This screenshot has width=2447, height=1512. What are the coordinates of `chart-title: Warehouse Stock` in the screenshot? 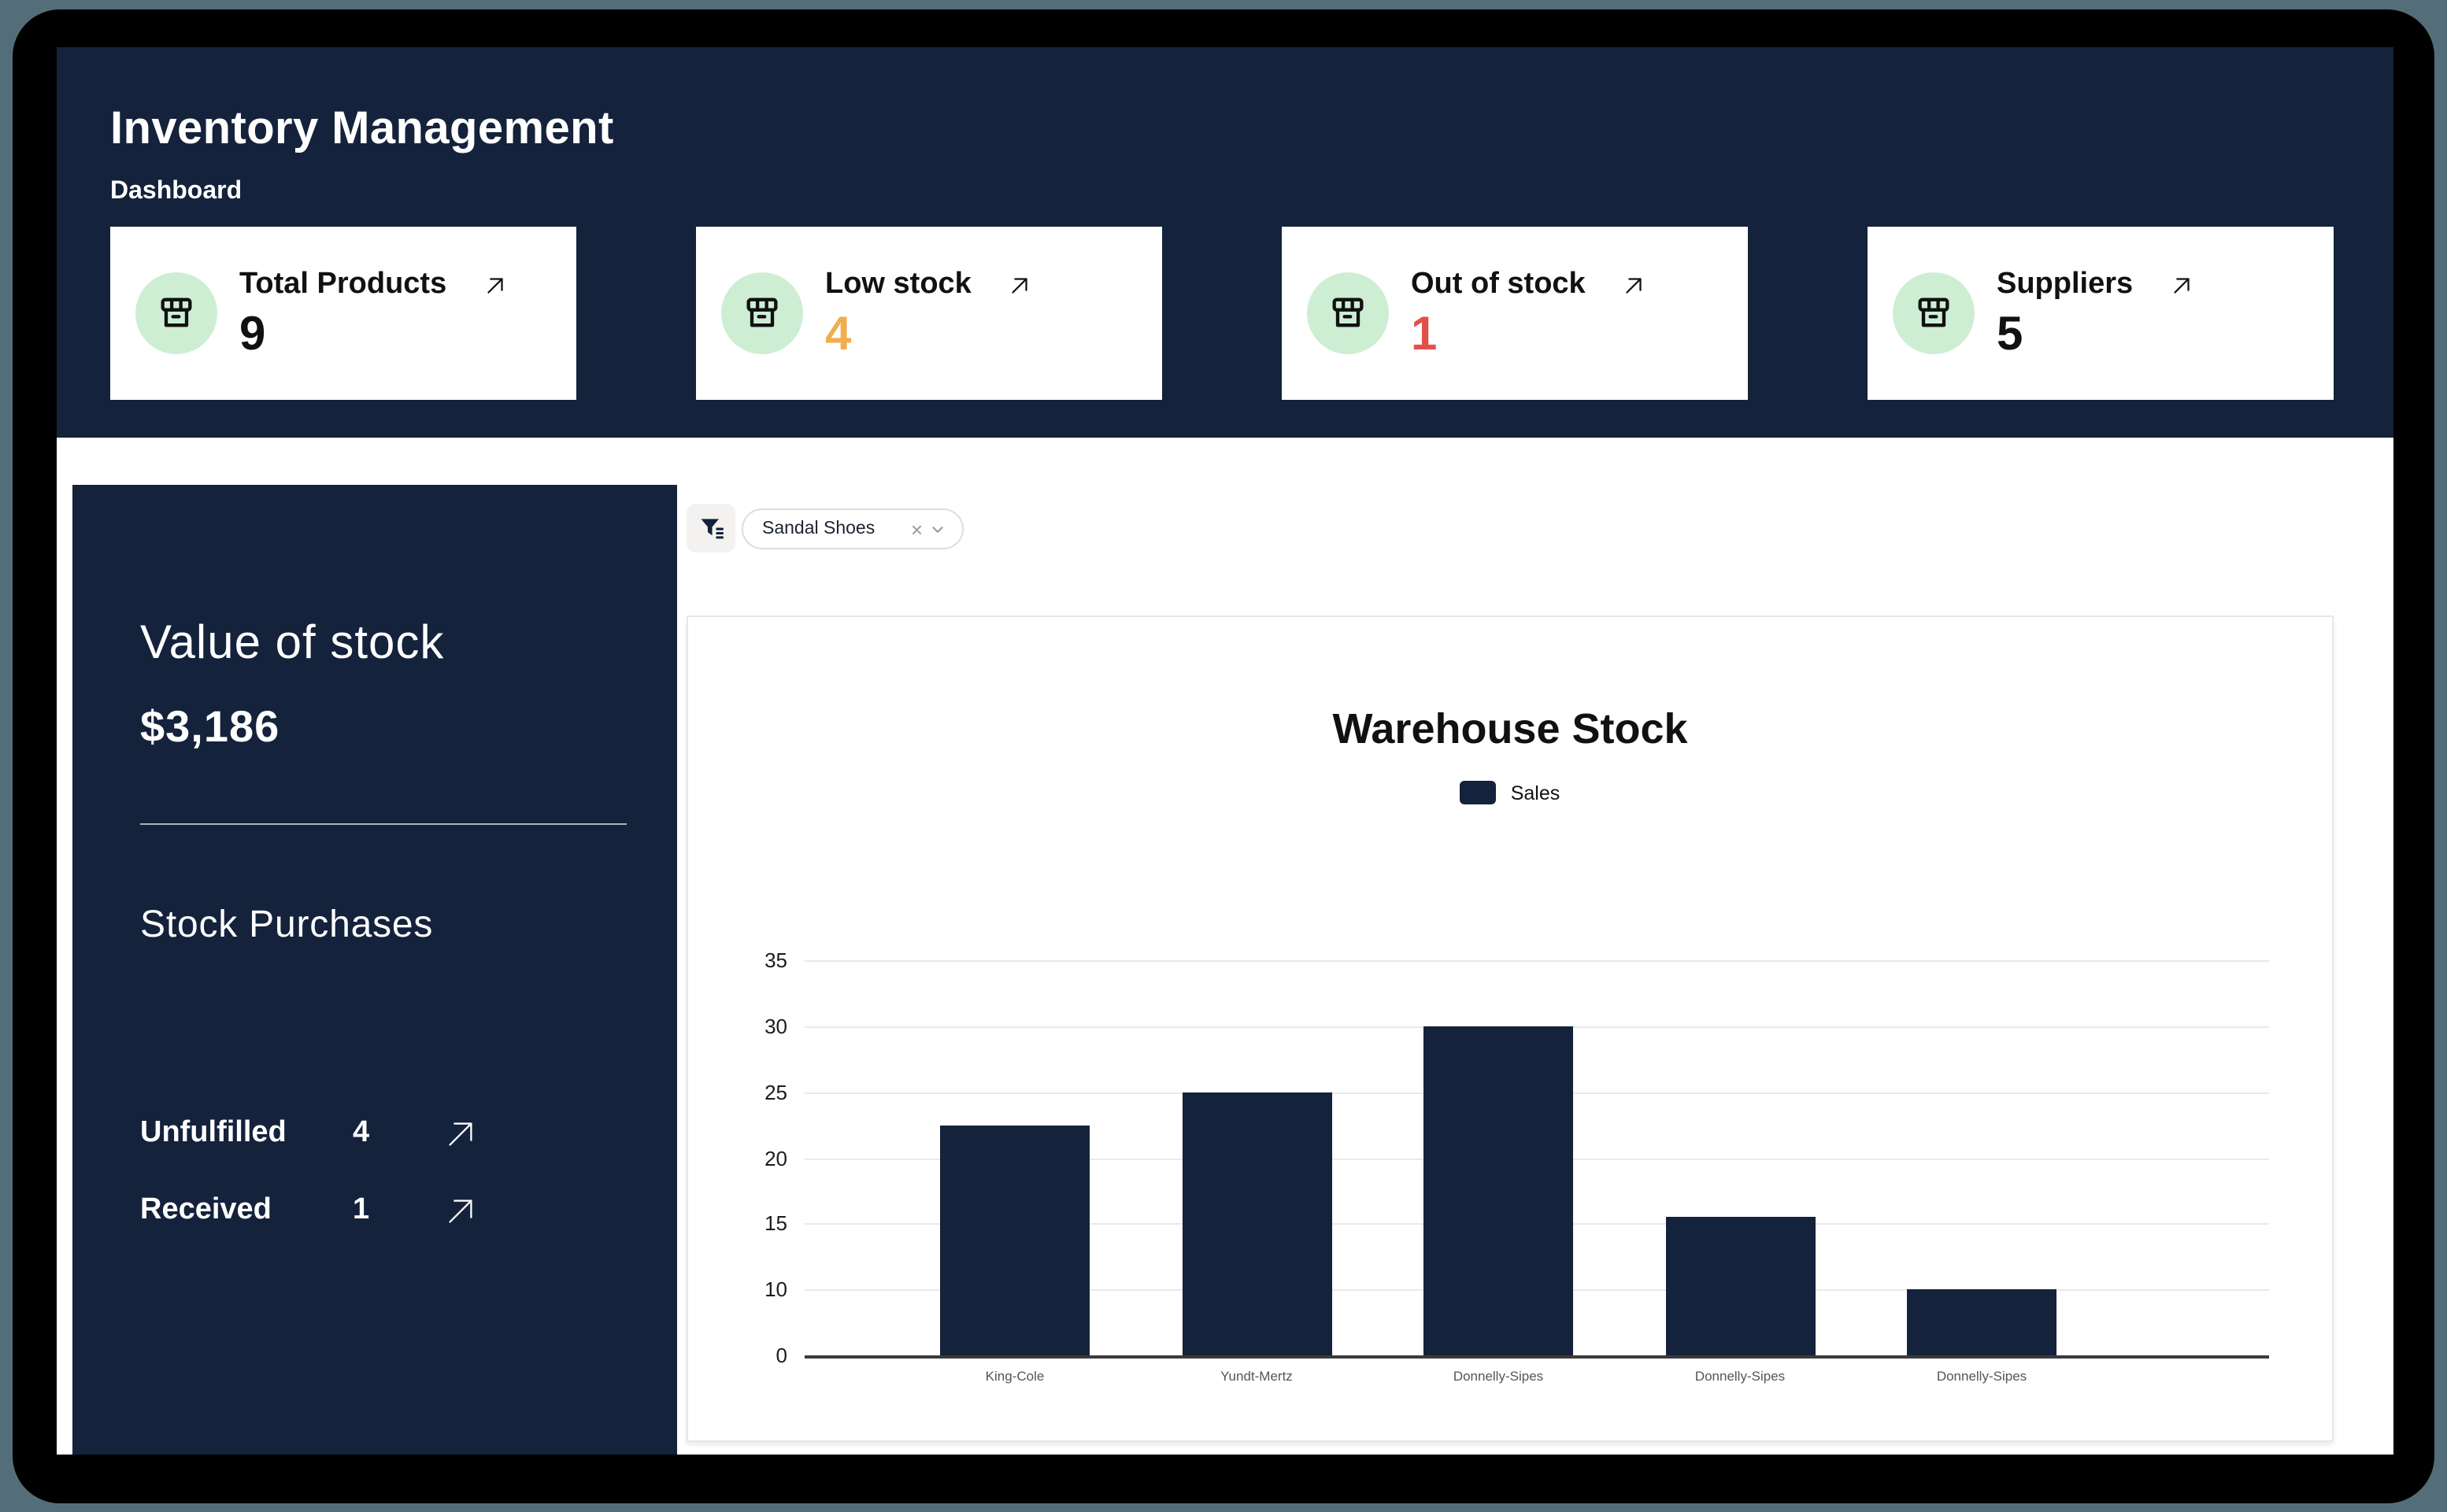 It's located at (1510, 728).